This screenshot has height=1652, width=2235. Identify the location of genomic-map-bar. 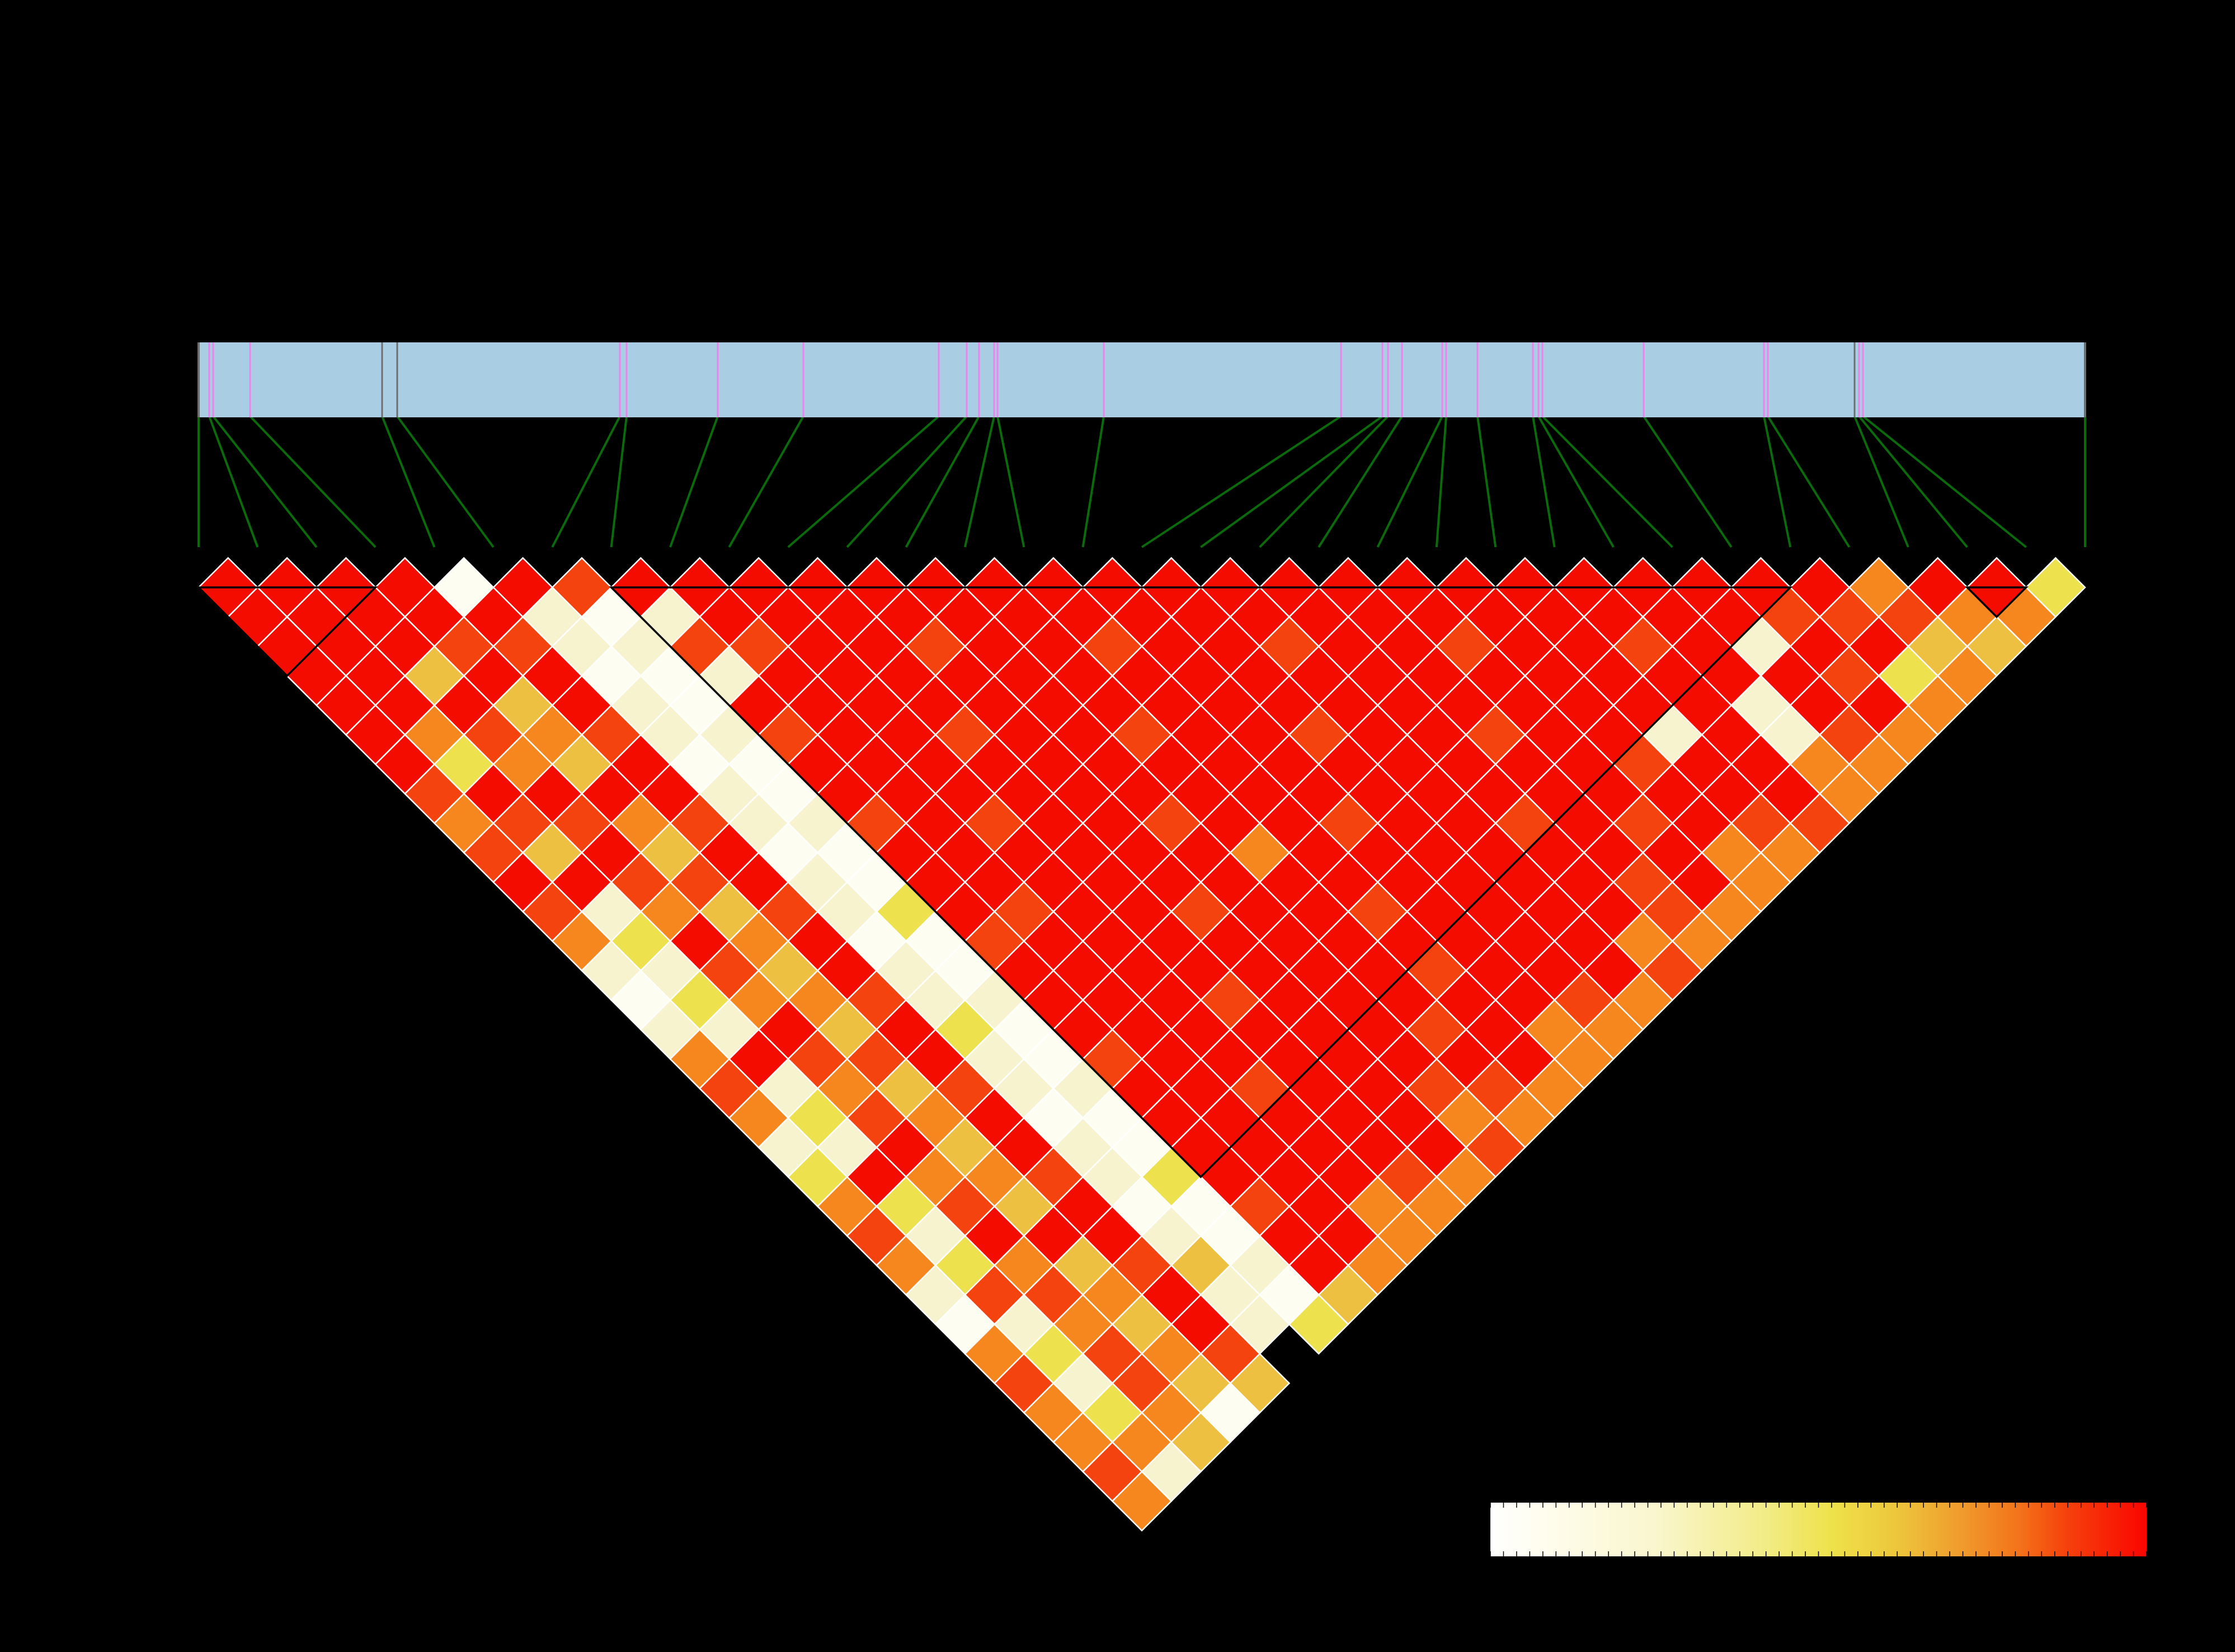
(1142, 379).